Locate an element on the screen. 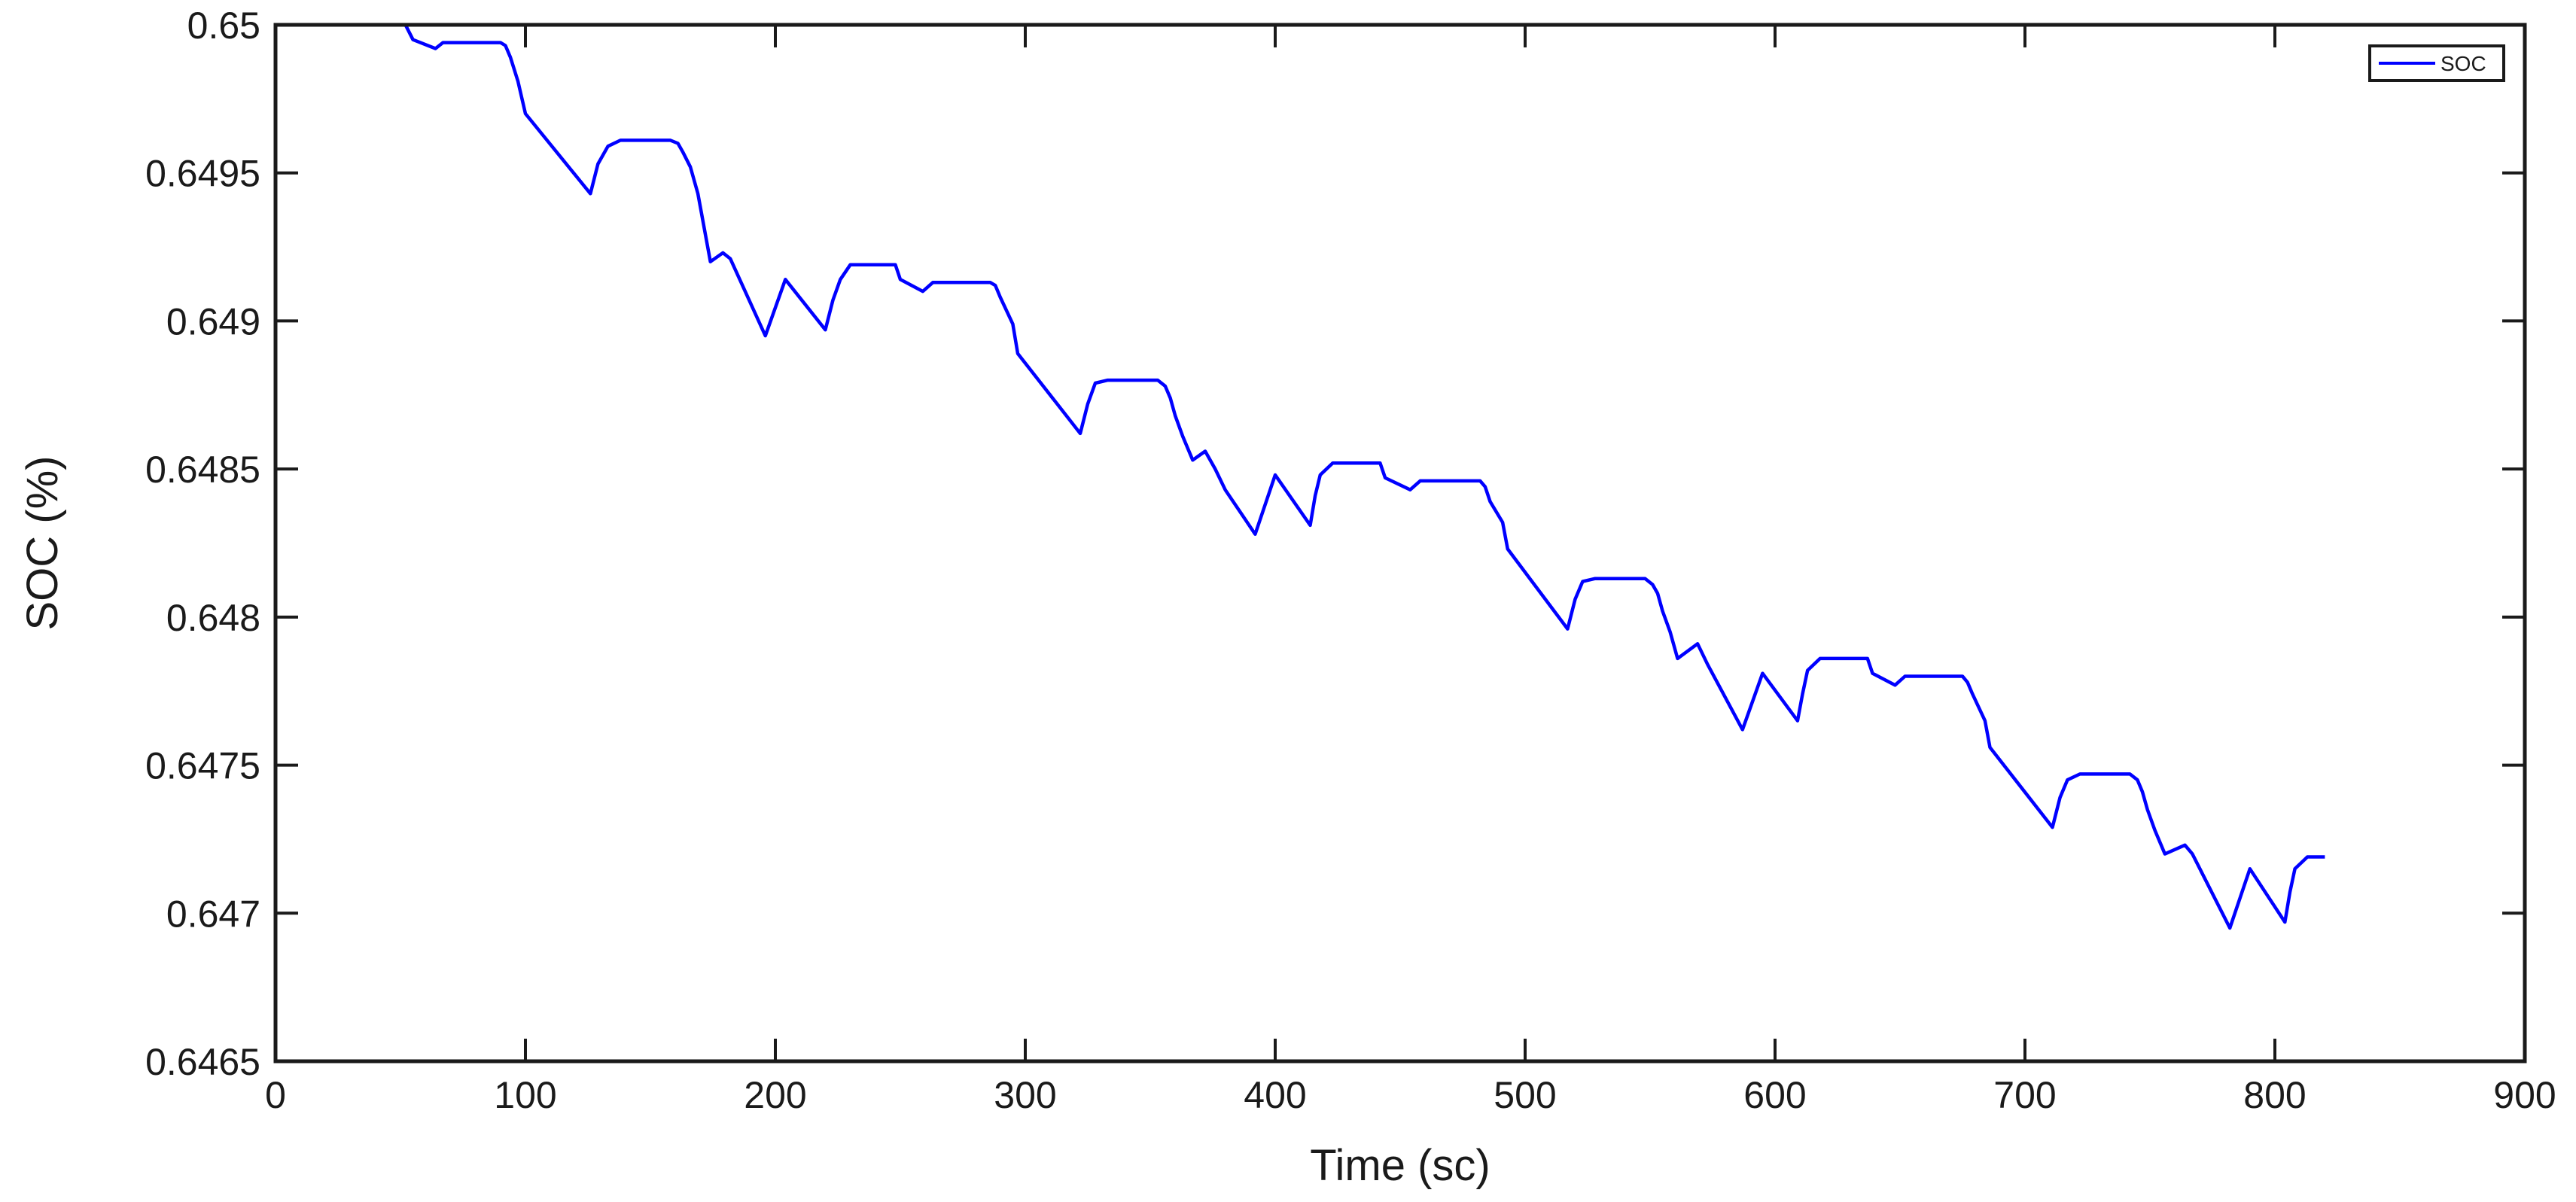 The image size is (2576, 1202). x-tick-label: 500 is located at coordinates (1525, 1095).